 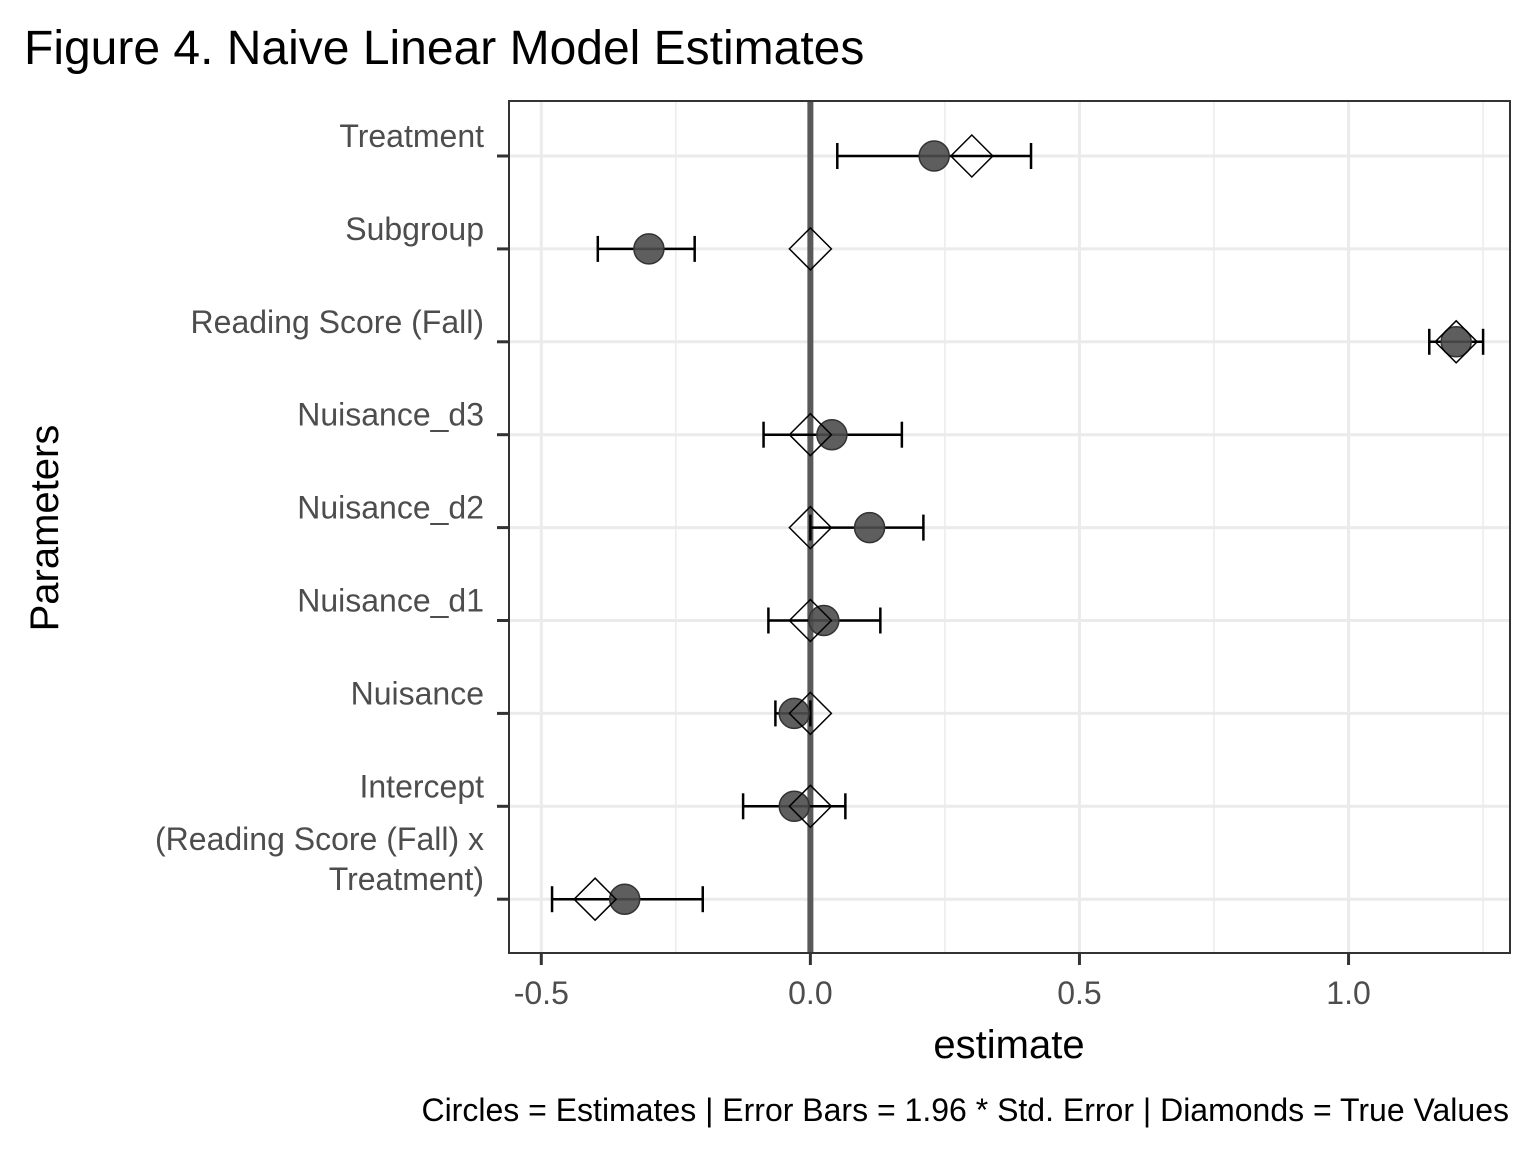 I want to click on x-tick-label: 0.0, so click(x=810, y=993).